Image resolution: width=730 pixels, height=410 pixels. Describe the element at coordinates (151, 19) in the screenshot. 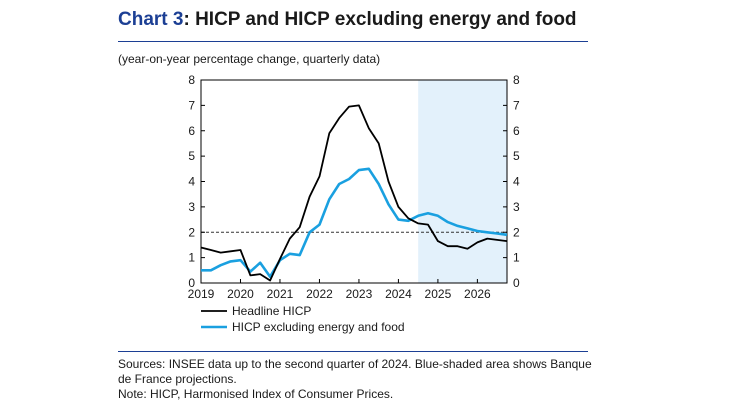

I see `chart-title-prefix: Chart 3` at that location.